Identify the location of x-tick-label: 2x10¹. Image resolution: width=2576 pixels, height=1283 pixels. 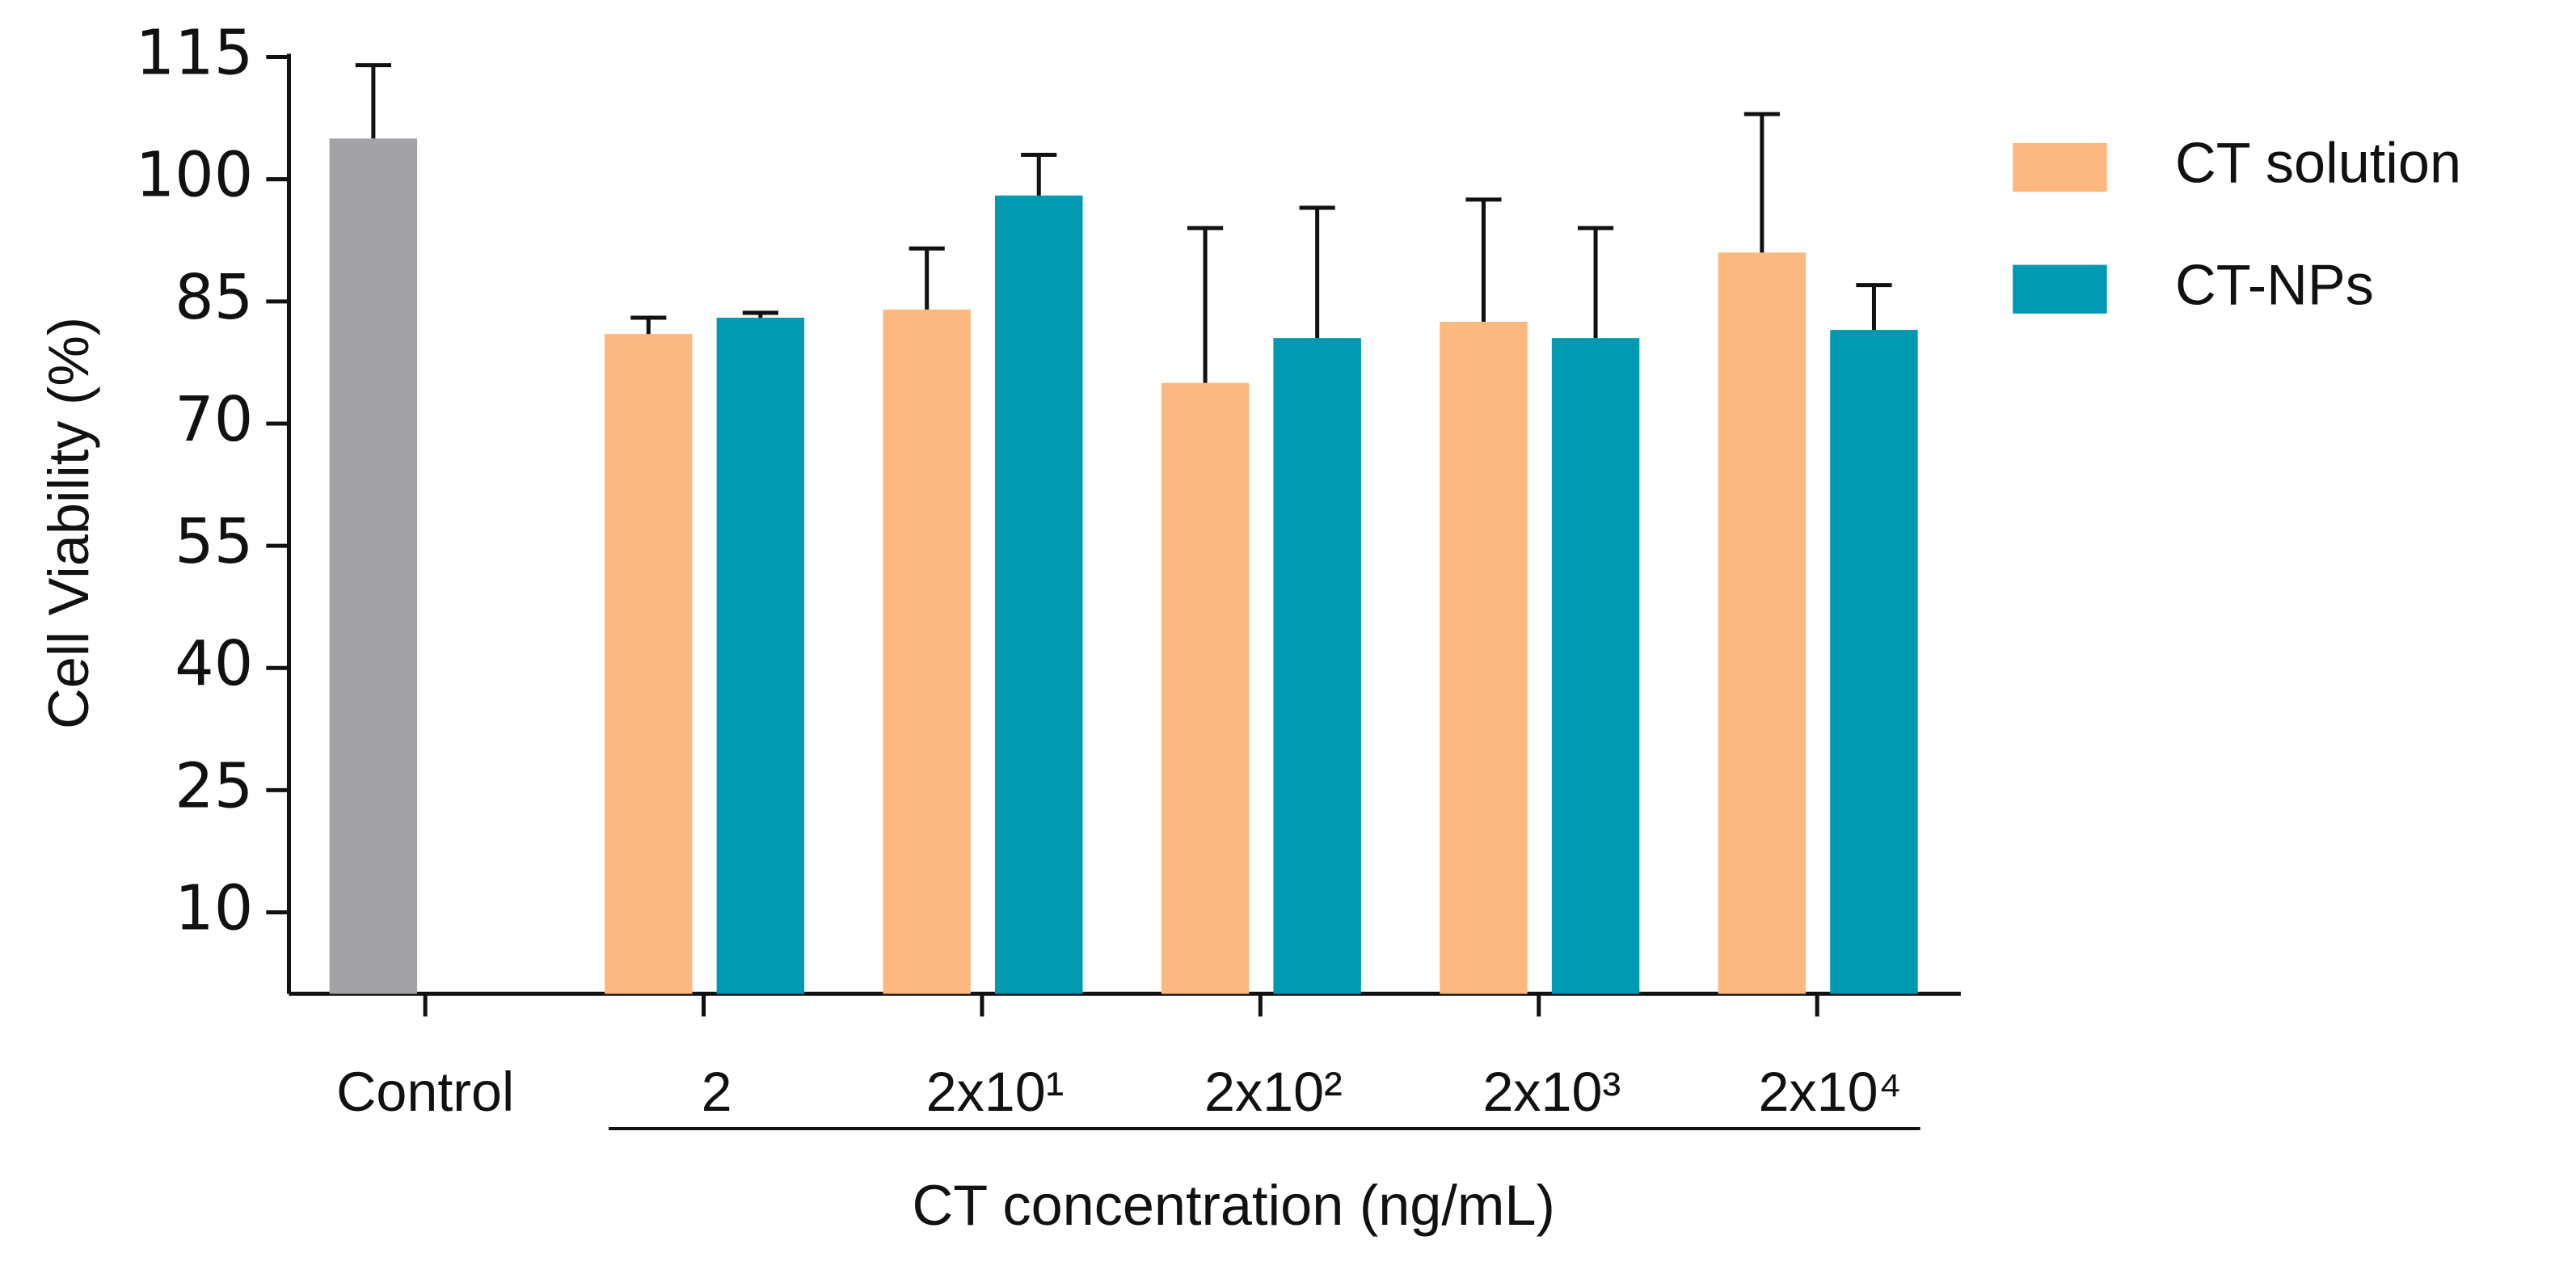
(996, 1092).